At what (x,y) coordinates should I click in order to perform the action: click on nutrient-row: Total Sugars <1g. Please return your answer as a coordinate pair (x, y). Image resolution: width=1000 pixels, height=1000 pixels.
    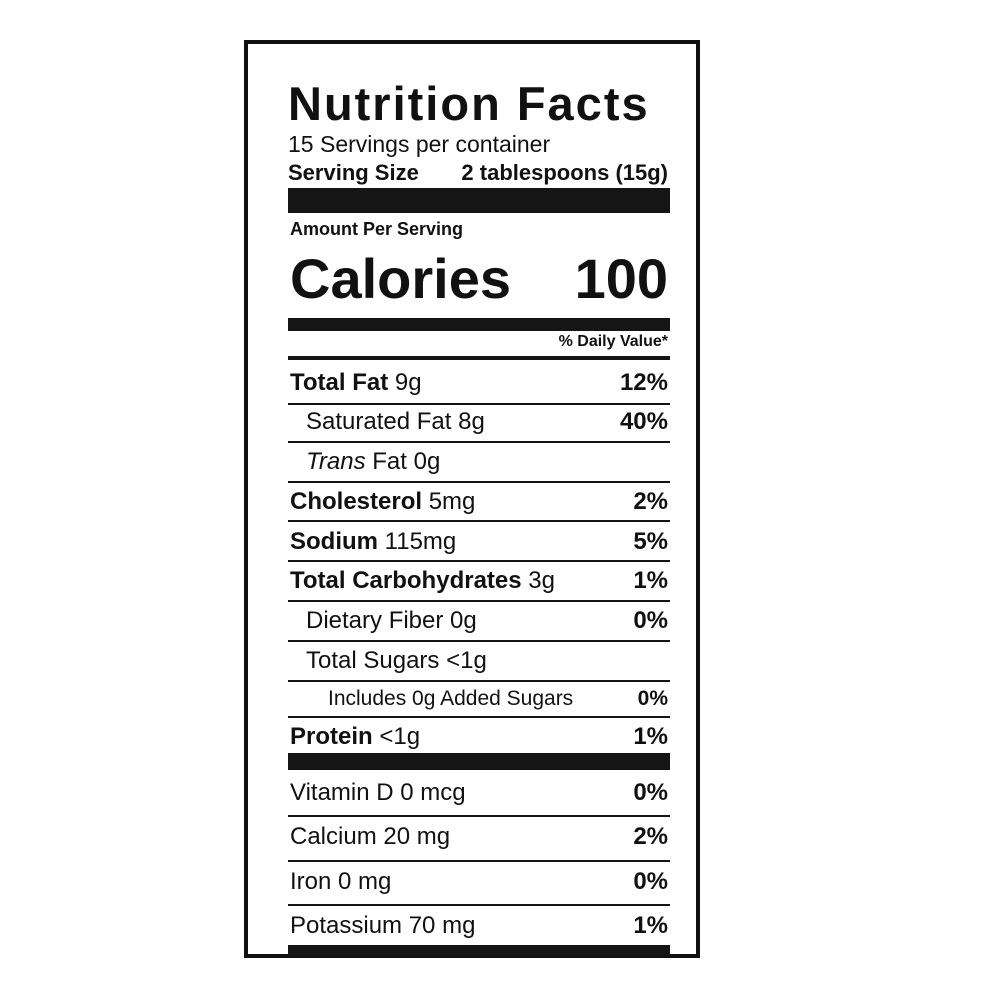
    Looking at the image, I should click on (479, 661).